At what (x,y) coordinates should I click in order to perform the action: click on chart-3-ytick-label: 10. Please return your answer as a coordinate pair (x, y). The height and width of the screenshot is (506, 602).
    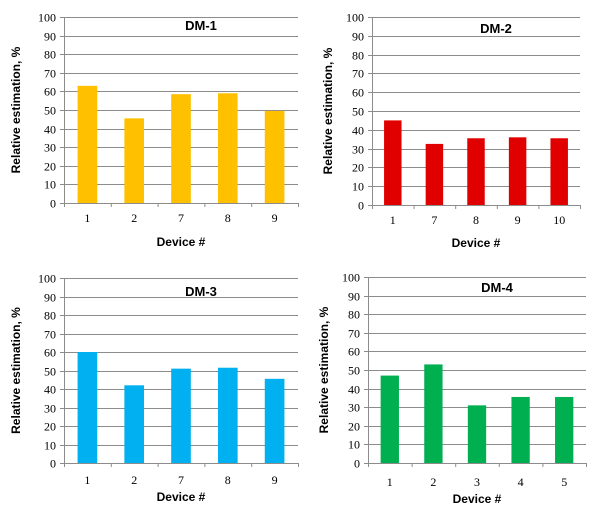
    Looking at the image, I should click on (50, 446).